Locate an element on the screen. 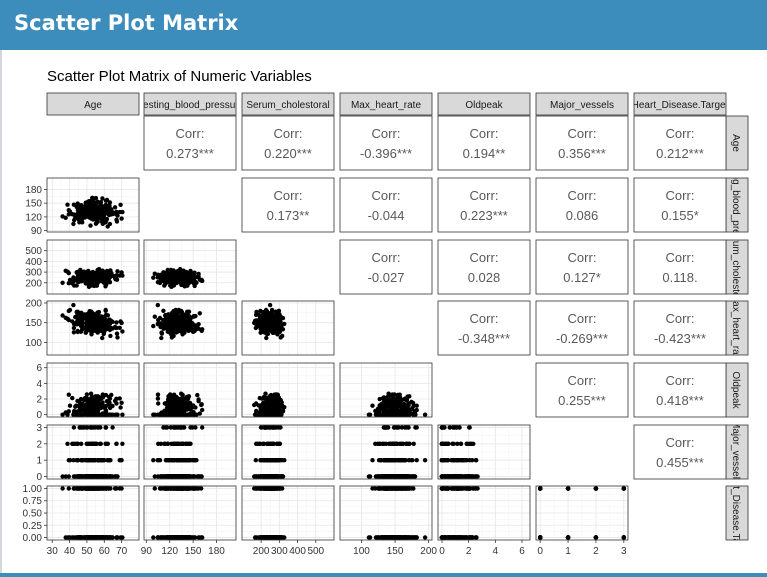  strip-right-label: Oldpeak is located at coordinates (735, 390).